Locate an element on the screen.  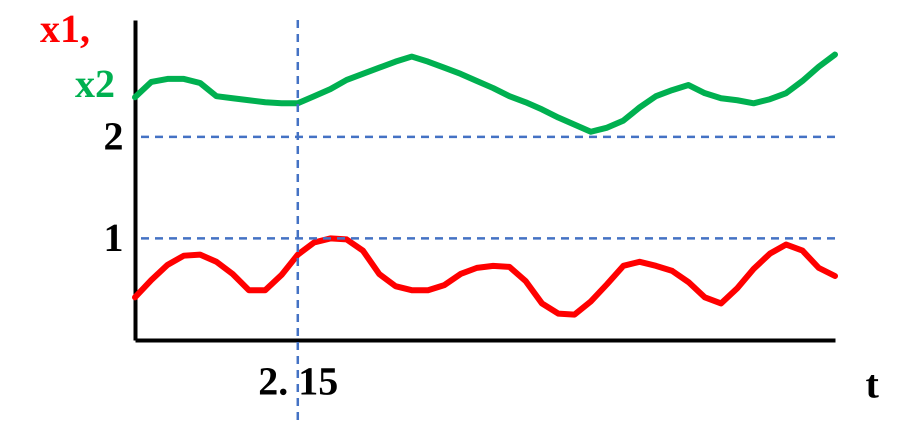
text: x1, is located at coordinates (65, 28).